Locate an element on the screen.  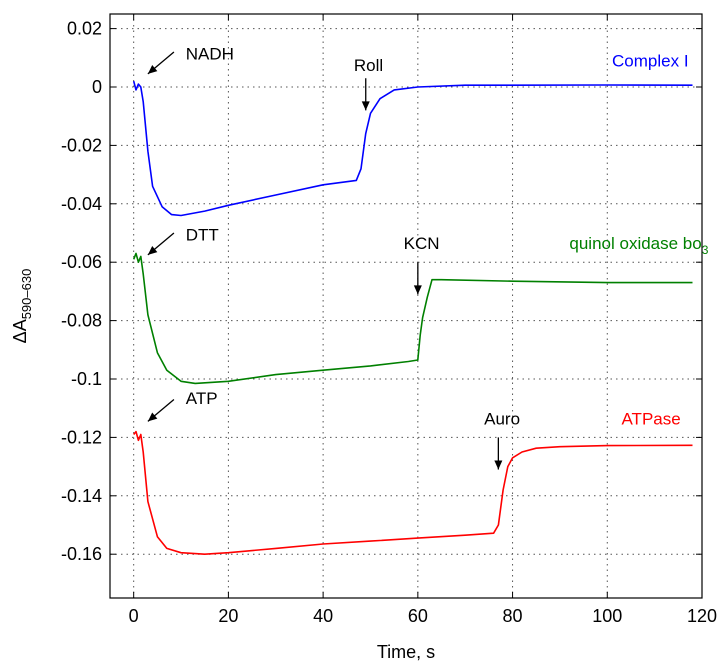
series-label-main: quinol oxidase bo is located at coordinates (635, 243).